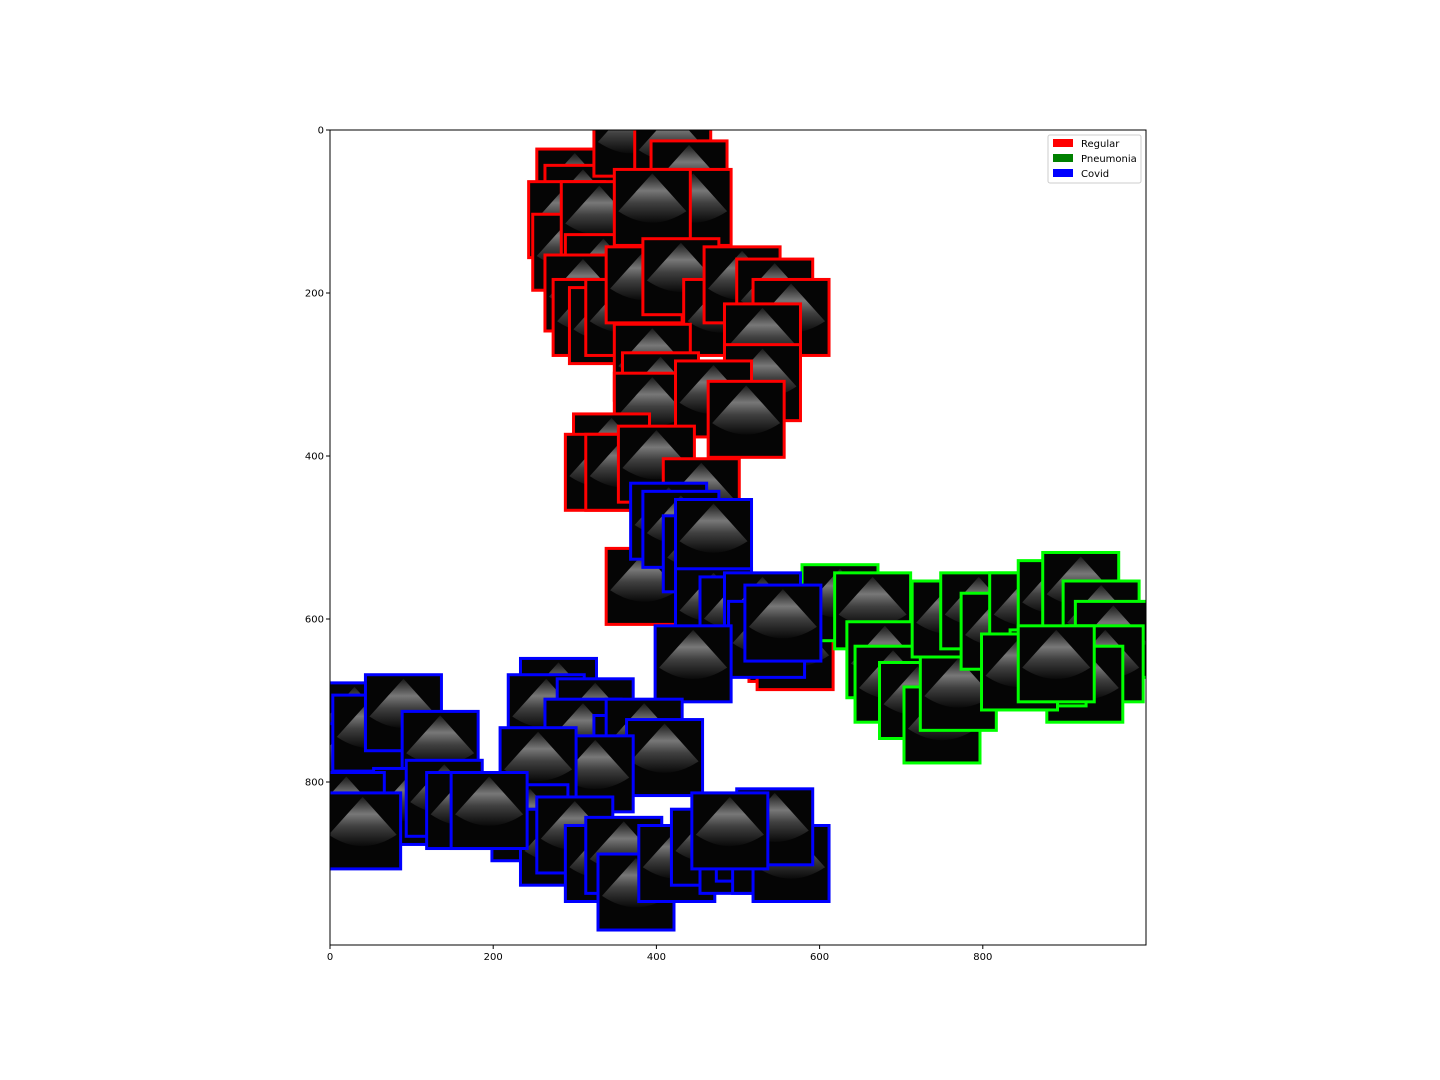  What do you see at coordinates (493, 957) in the screenshot?
I see `x-tick-label: 200` at bounding box center [493, 957].